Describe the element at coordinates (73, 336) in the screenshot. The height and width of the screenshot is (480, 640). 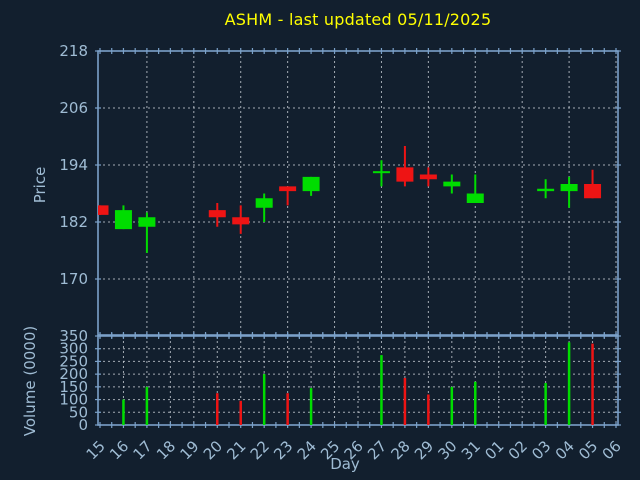
I see `volume-tick-label: 350` at that location.